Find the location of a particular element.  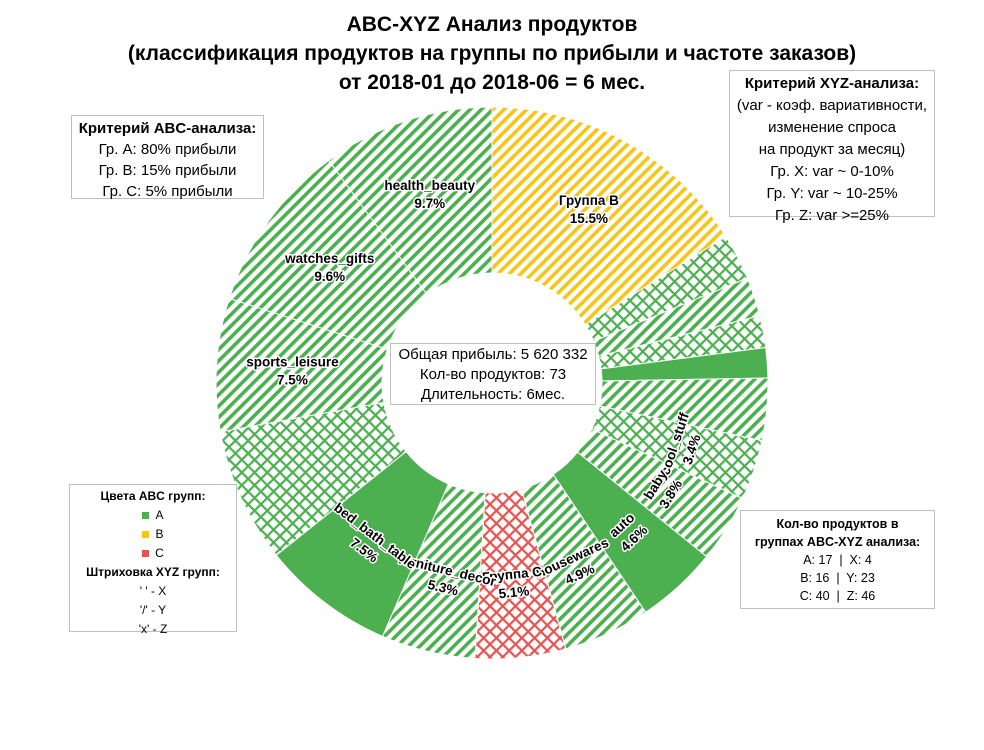

slice-label: watches_gifts 9.6% is located at coordinates (329, 267).